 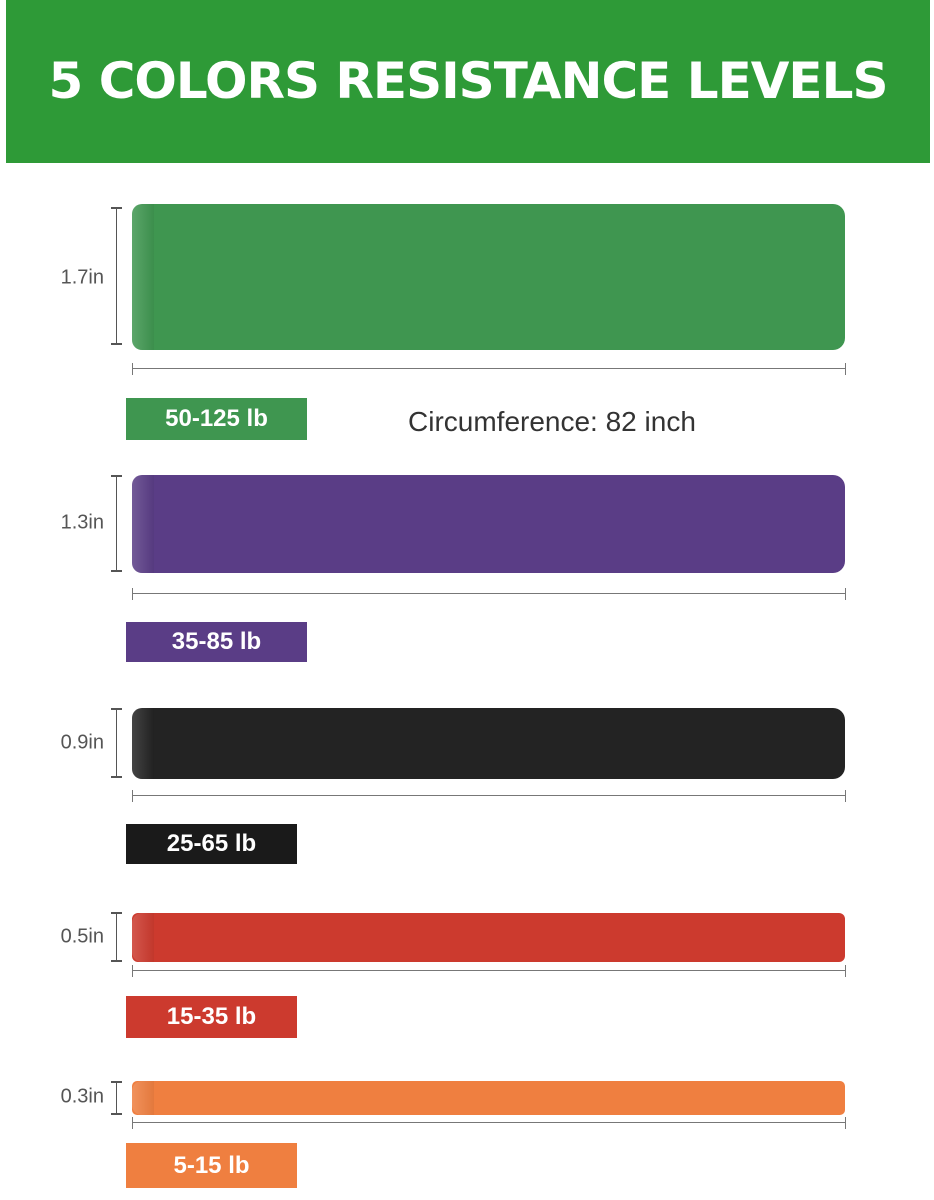 I want to click on circumference-label: Circumference: 82 inch, so click(x=552, y=421).